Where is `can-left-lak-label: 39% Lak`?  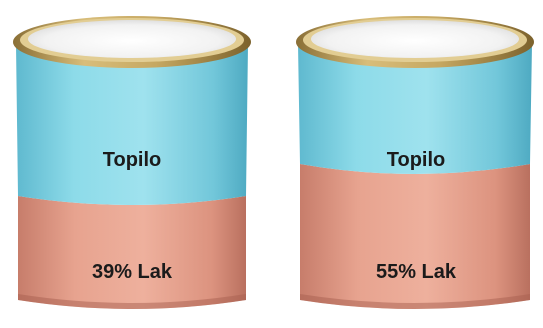 can-left-lak-label: 39% Lak is located at coordinates (132, 272).